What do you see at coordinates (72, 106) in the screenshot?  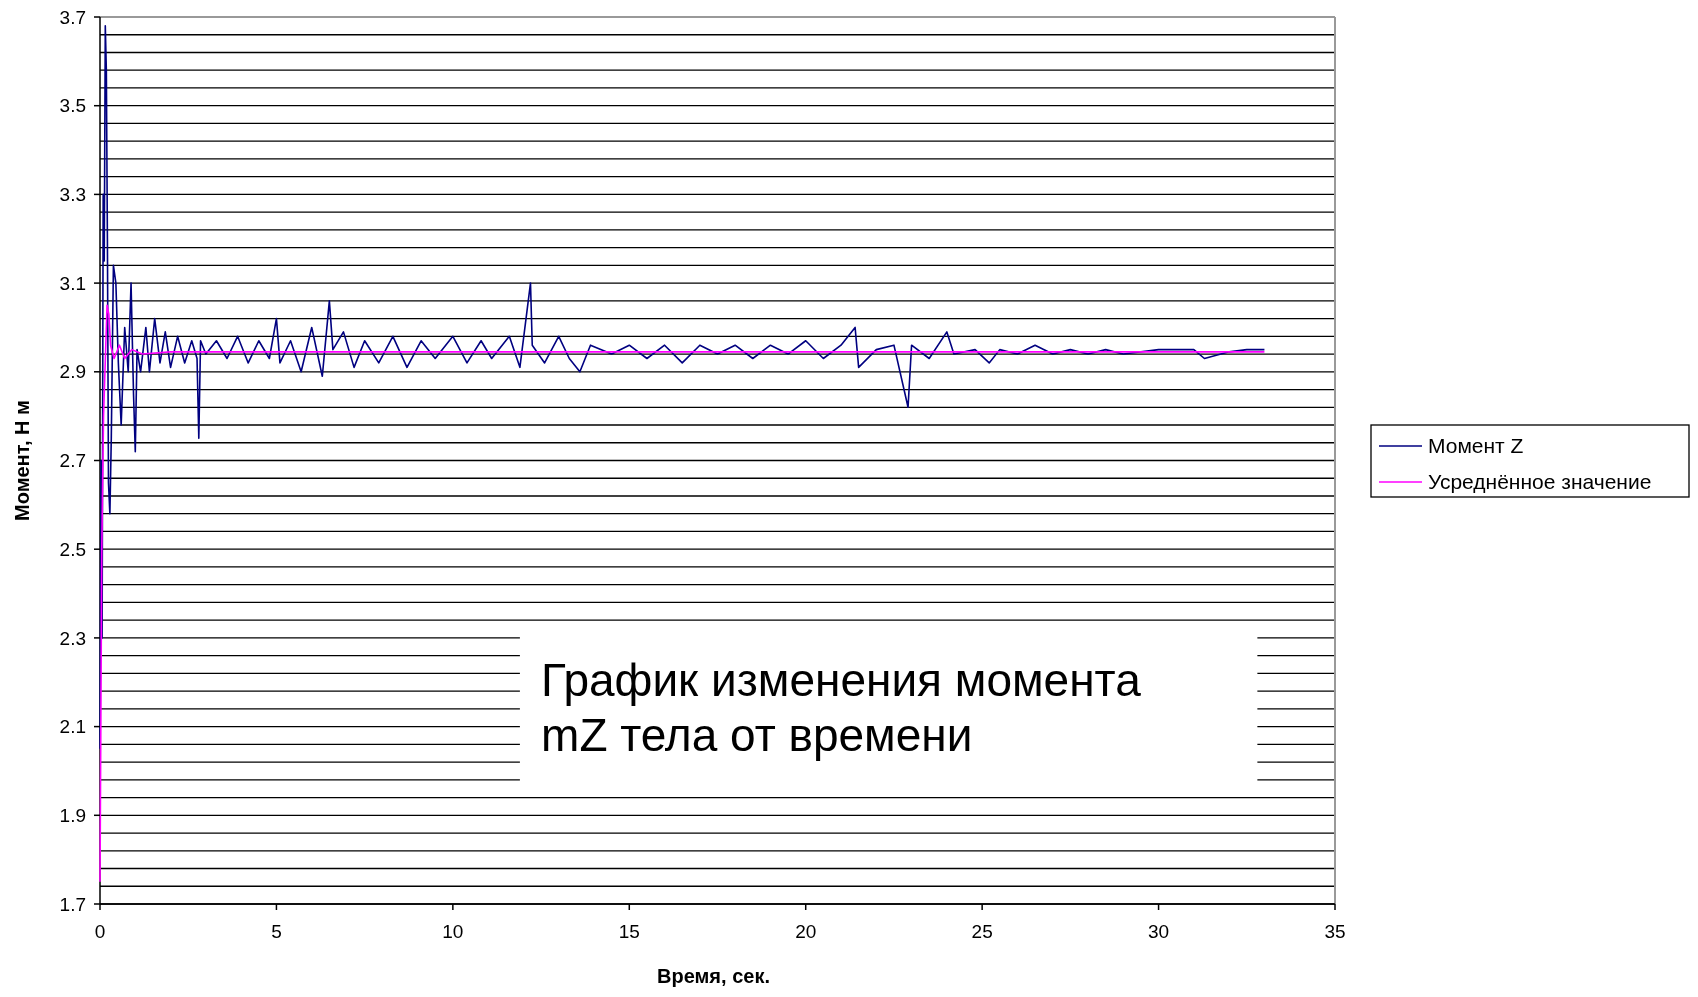 I see `y-tick-label: 3.5` at bounding box center [72, 106].